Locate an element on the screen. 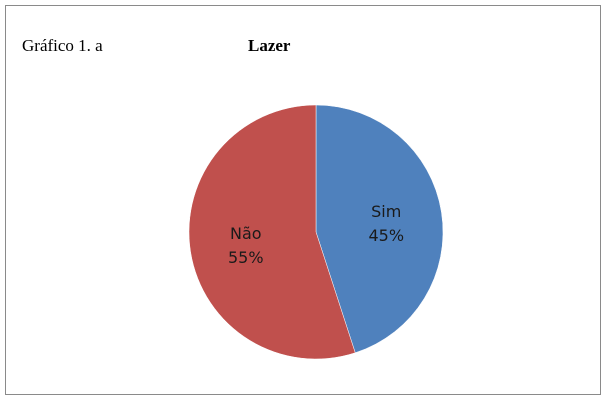 The width and height of the screenshot is (608, 402). slice-category-label: Não is located at coordinates (246, 233).